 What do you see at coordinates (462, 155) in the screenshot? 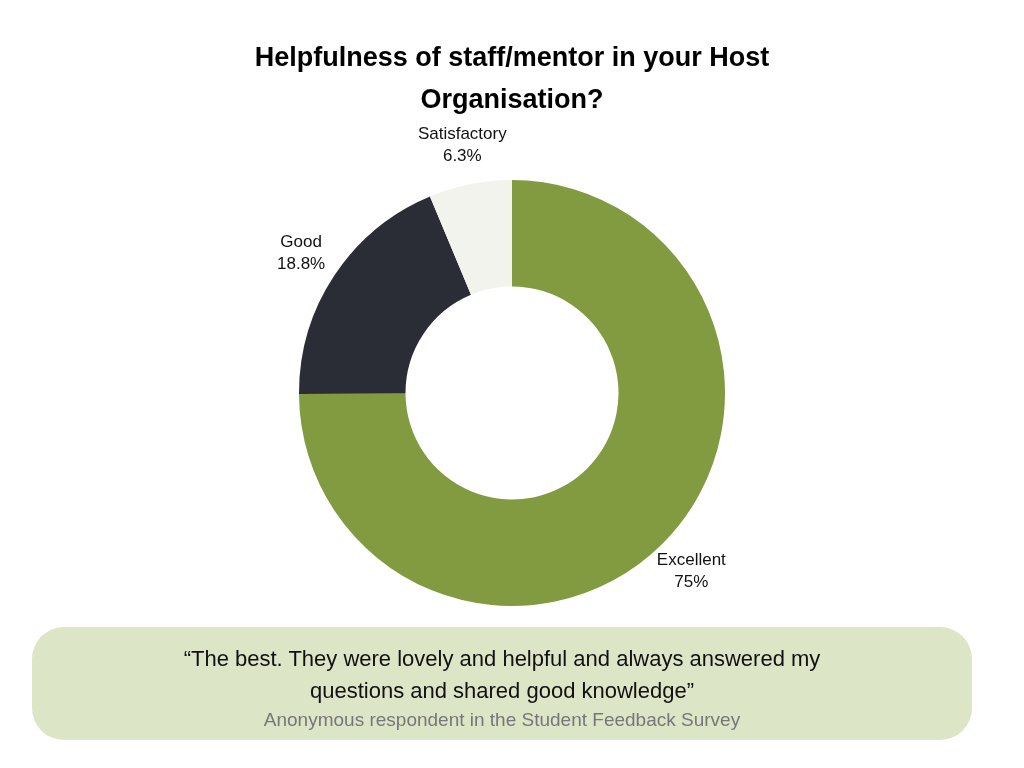
I see `data-label: 6.3%` at bounding box center [462, 155].